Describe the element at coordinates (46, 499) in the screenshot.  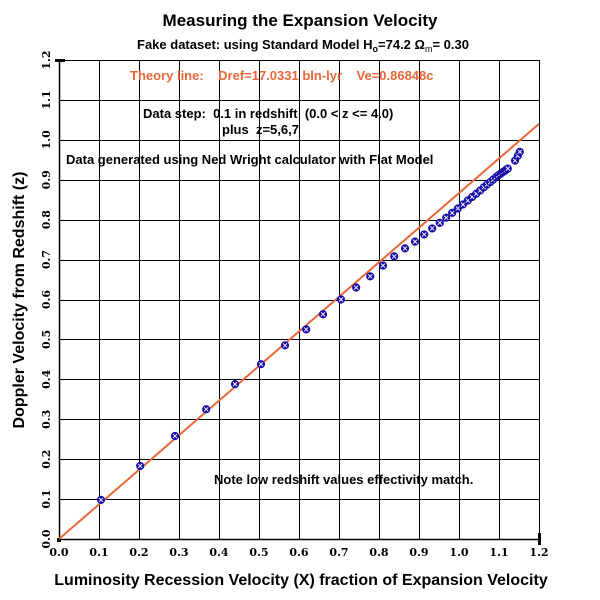
I see `y-tick-label: 0.1` at that location.